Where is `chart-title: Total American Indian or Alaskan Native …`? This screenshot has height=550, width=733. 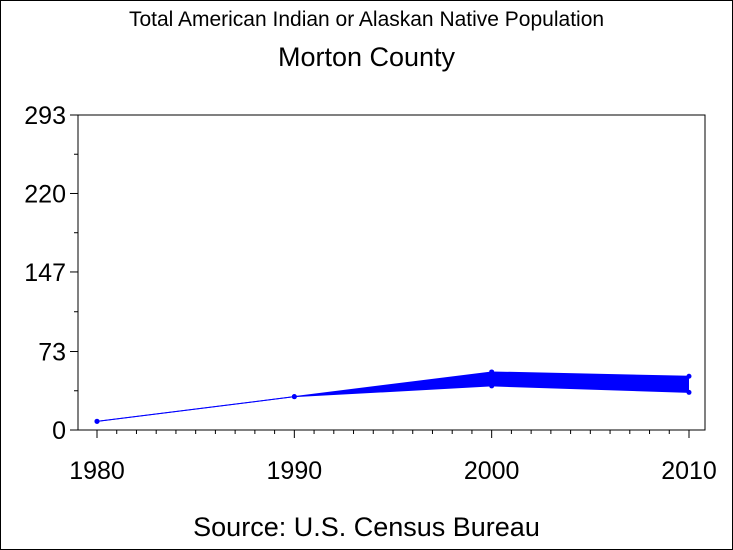
chart-title: Total American Indian or Alaskan Native … is located at coordinates (366, 19).